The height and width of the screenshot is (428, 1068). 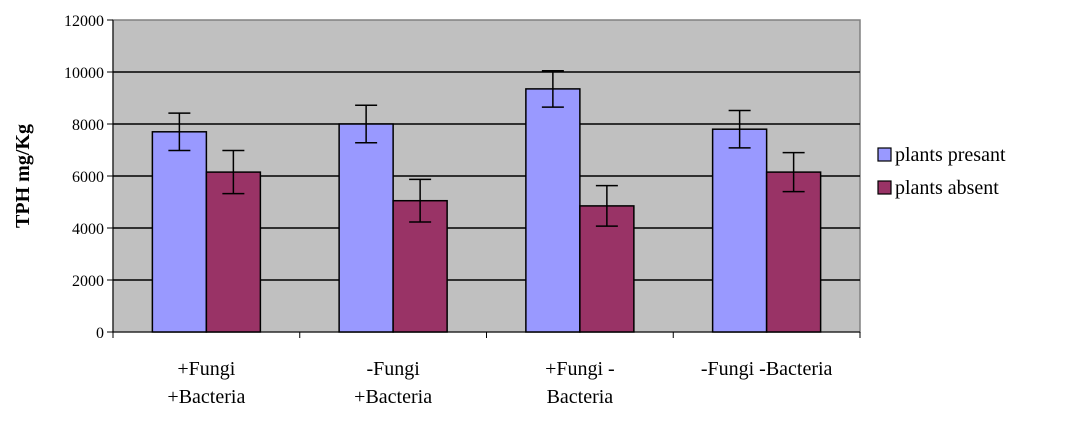 I want to click on y-tick-label: 10000, so click(x=84, y=73).